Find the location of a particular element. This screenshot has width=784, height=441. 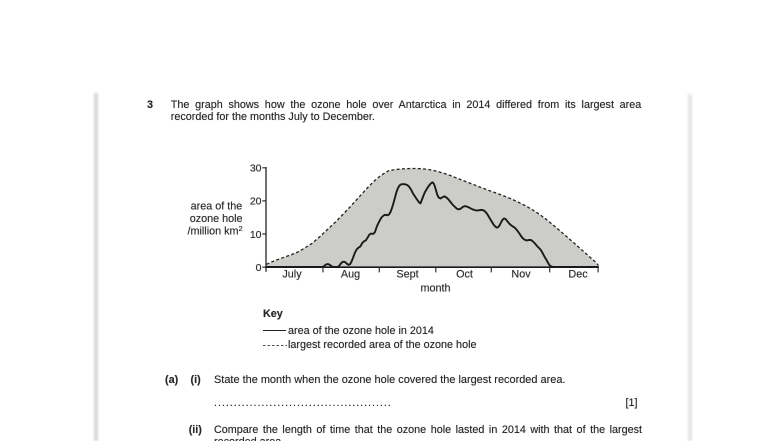

svg-text: Aug is located at coordinates (350, 275).